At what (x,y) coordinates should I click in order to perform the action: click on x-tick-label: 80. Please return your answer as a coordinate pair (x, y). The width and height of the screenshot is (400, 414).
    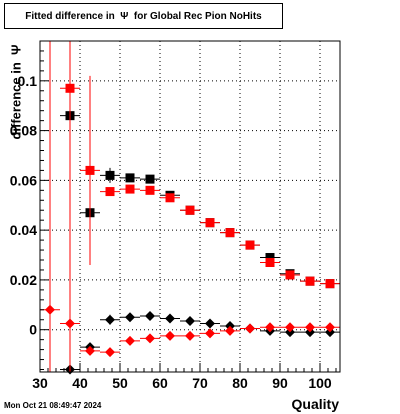
    Looking at the image, I should click on (240, 383).